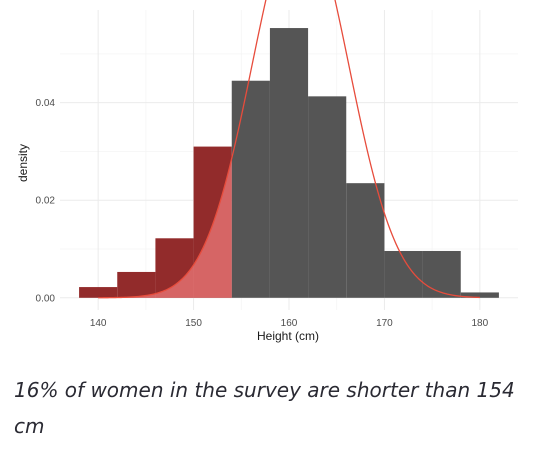  I want to click on x-tick-label: 160, so click(289, 323).